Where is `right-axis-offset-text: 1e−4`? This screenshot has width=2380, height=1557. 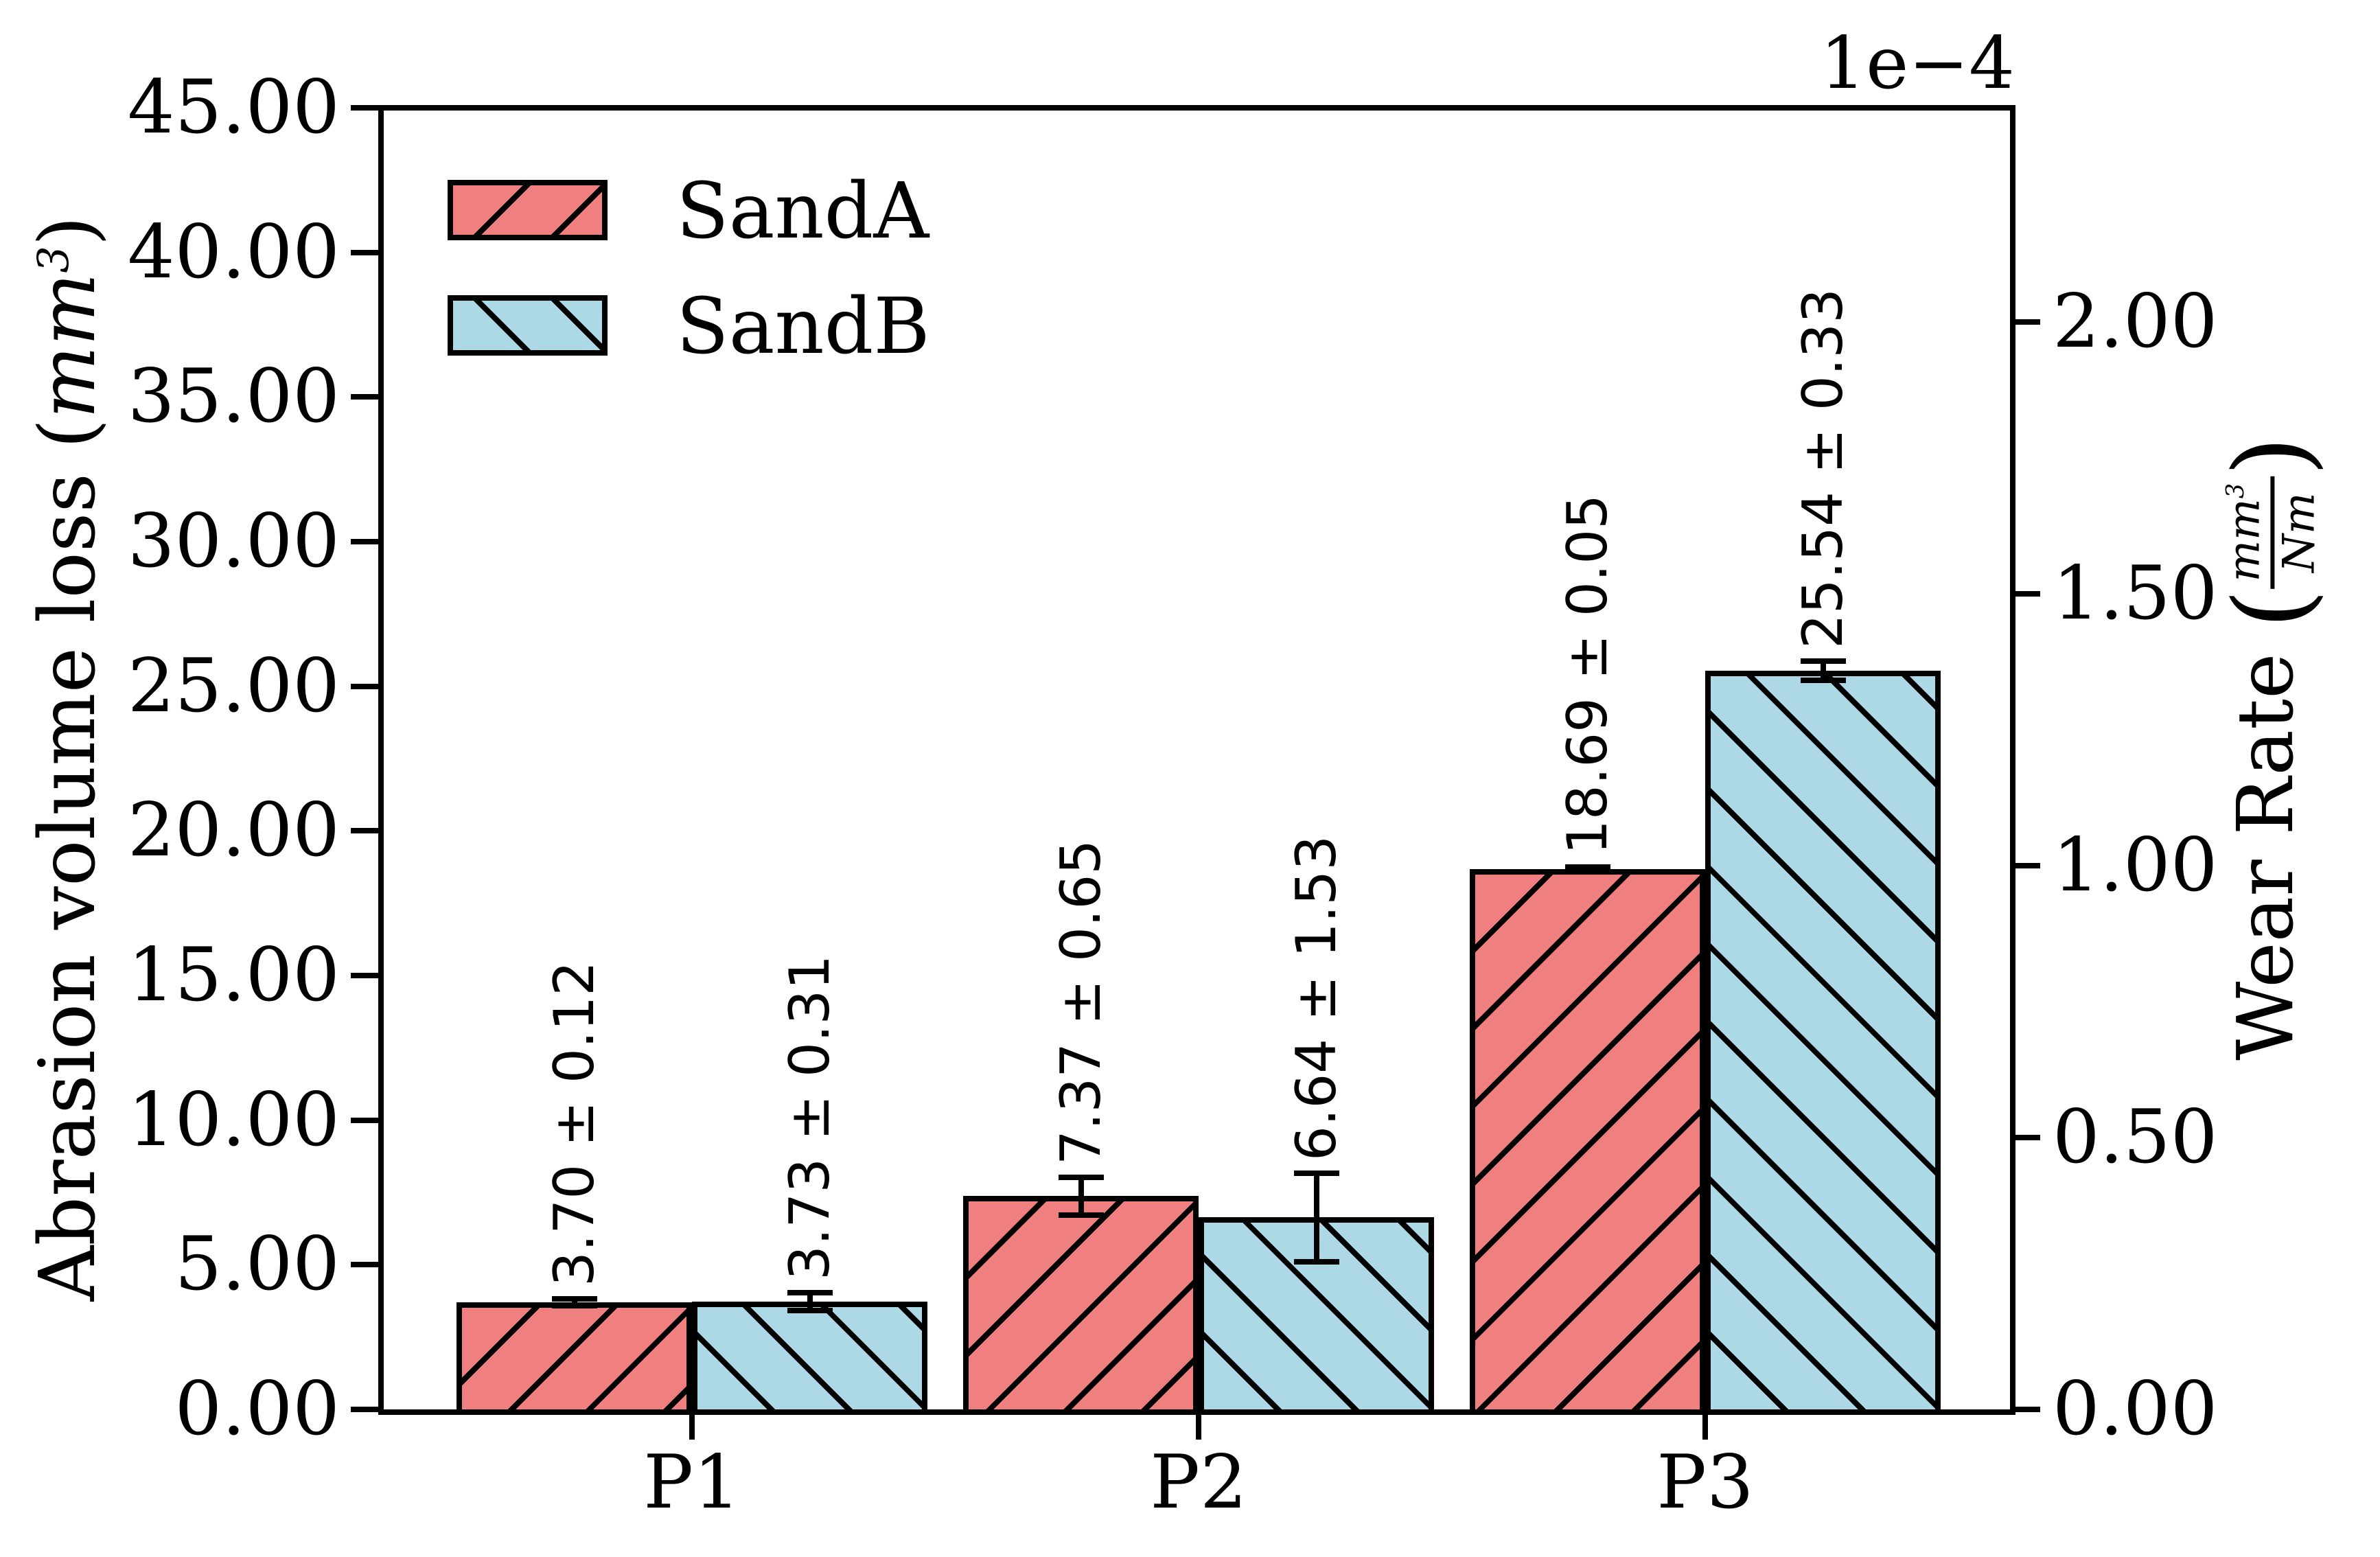
right-axis-offset-text: 1e−4 is located at coordinates (1917, 63).